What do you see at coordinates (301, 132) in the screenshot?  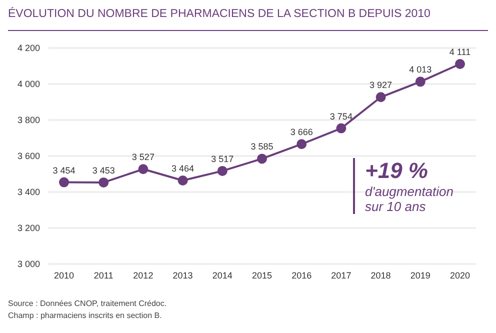 I see `data-label: 3 666` at bounding box center [301, 132].